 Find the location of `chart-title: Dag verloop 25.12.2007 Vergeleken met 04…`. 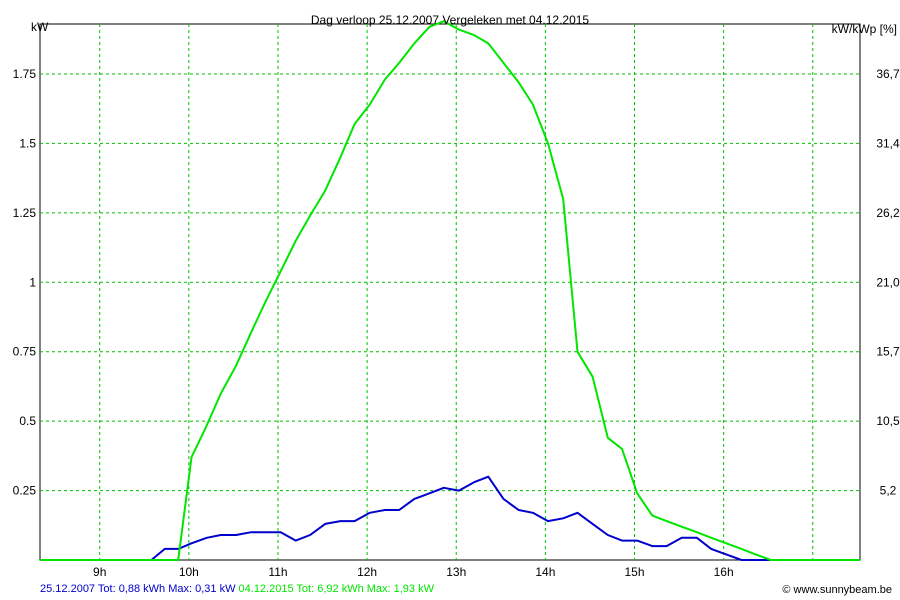

chart-title: Dag verloop 25.12.2007 Vergeleken met 04… is located at coordinates (450, 20).